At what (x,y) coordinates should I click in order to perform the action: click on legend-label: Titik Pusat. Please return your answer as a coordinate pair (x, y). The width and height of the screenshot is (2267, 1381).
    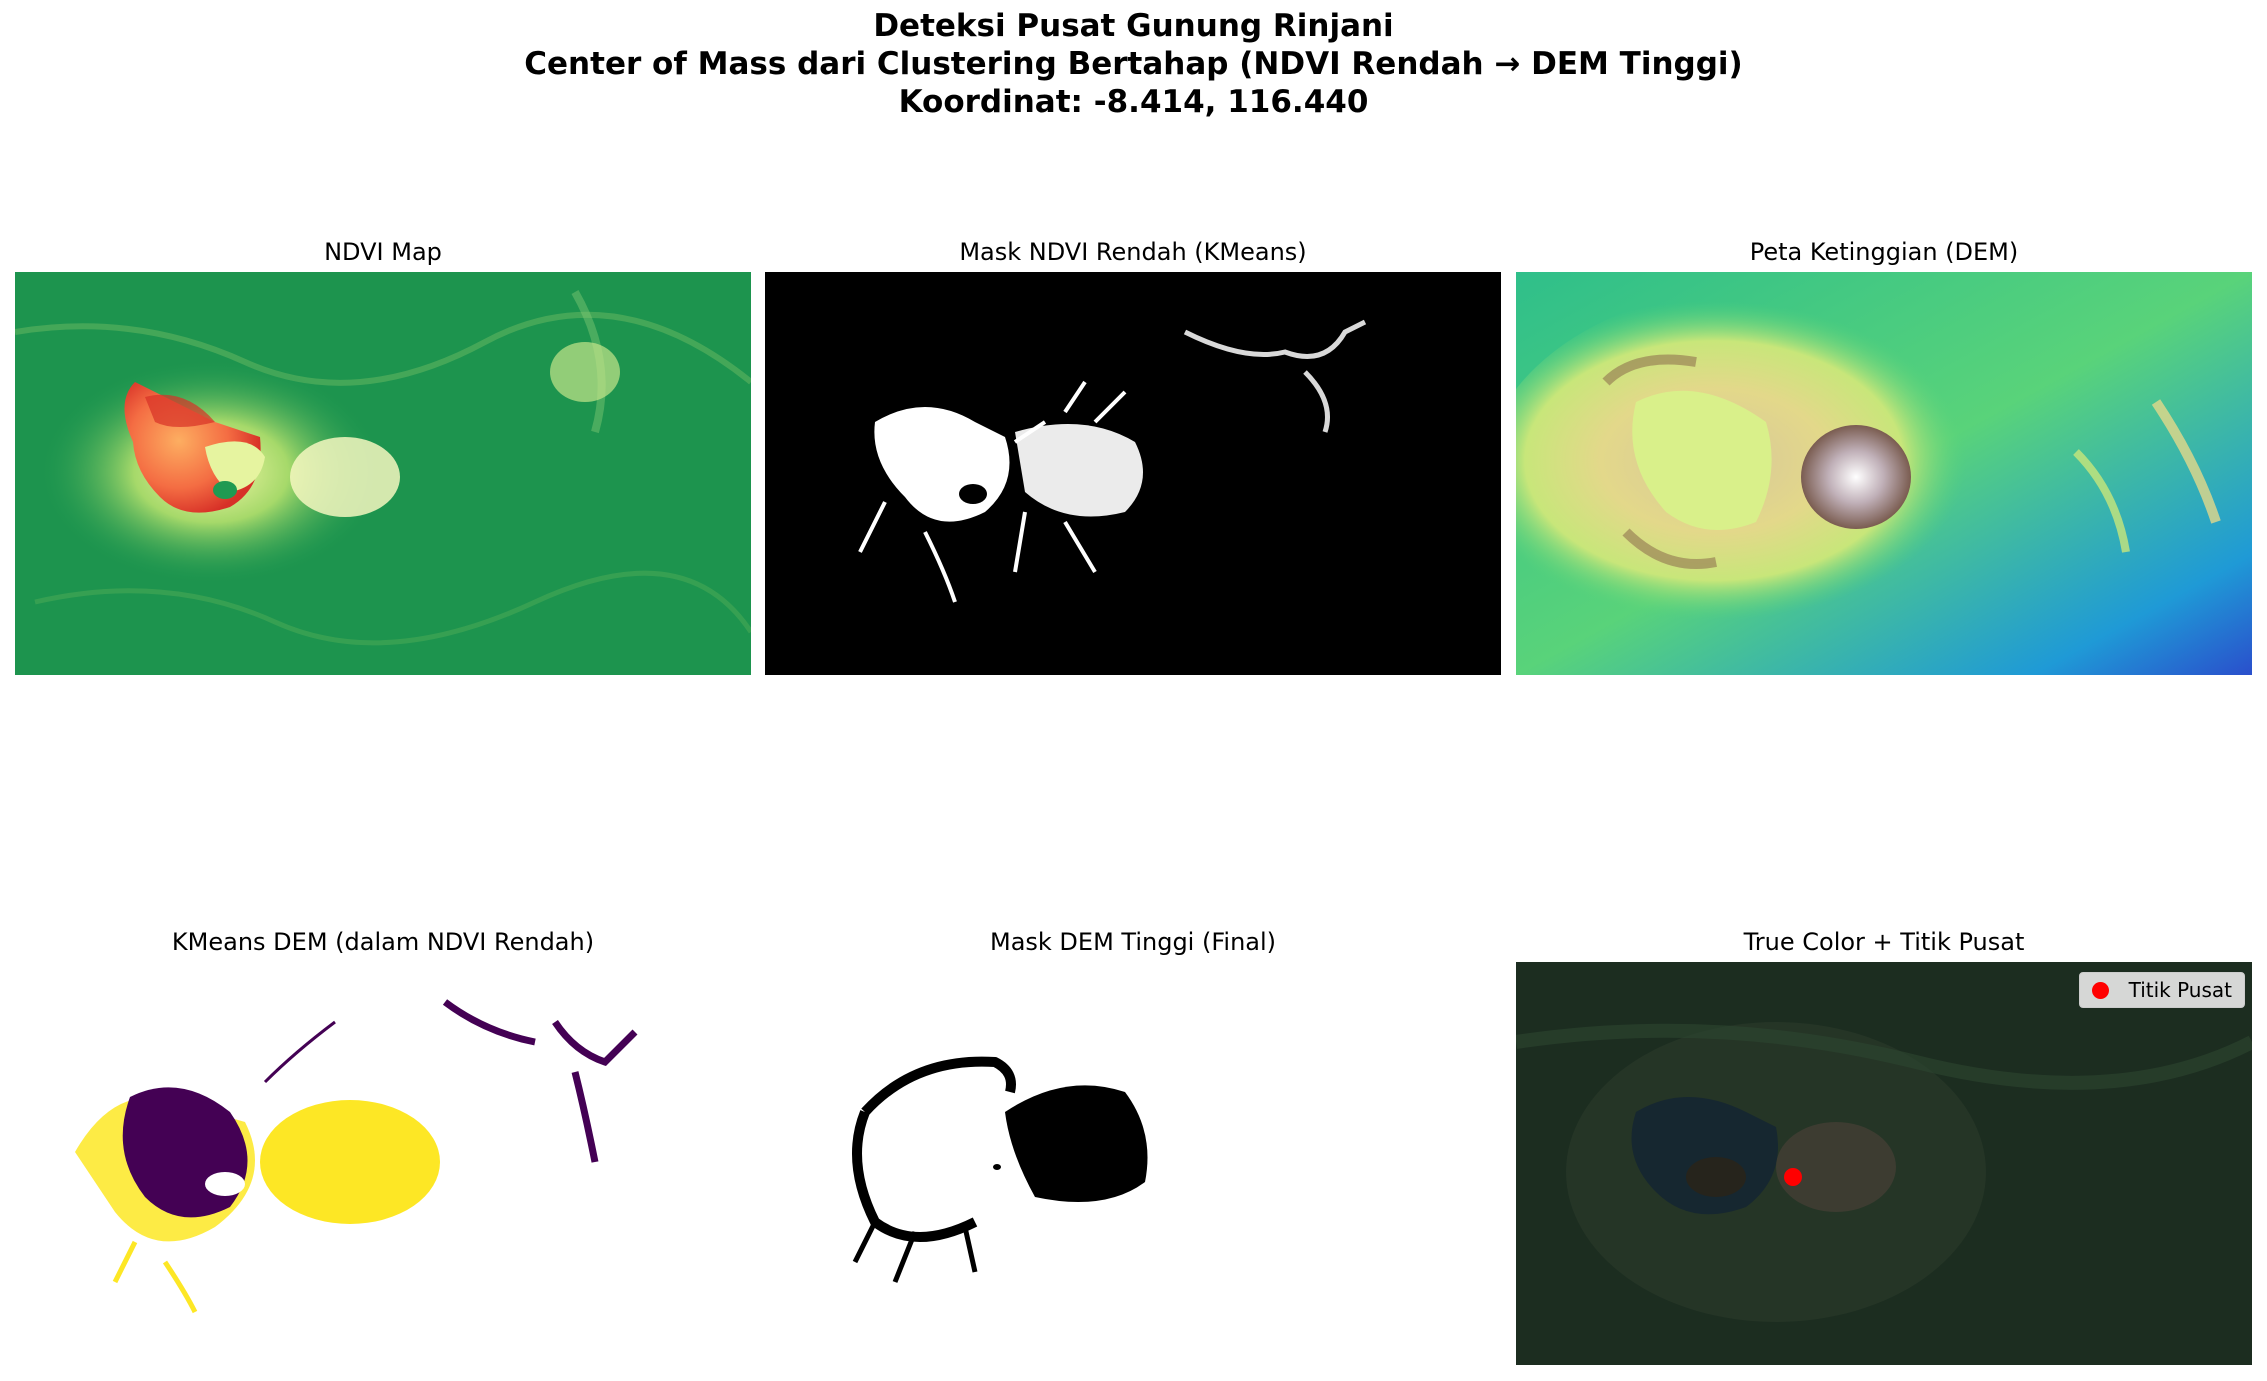
    Looking at the image, I should click on (2180, 990).